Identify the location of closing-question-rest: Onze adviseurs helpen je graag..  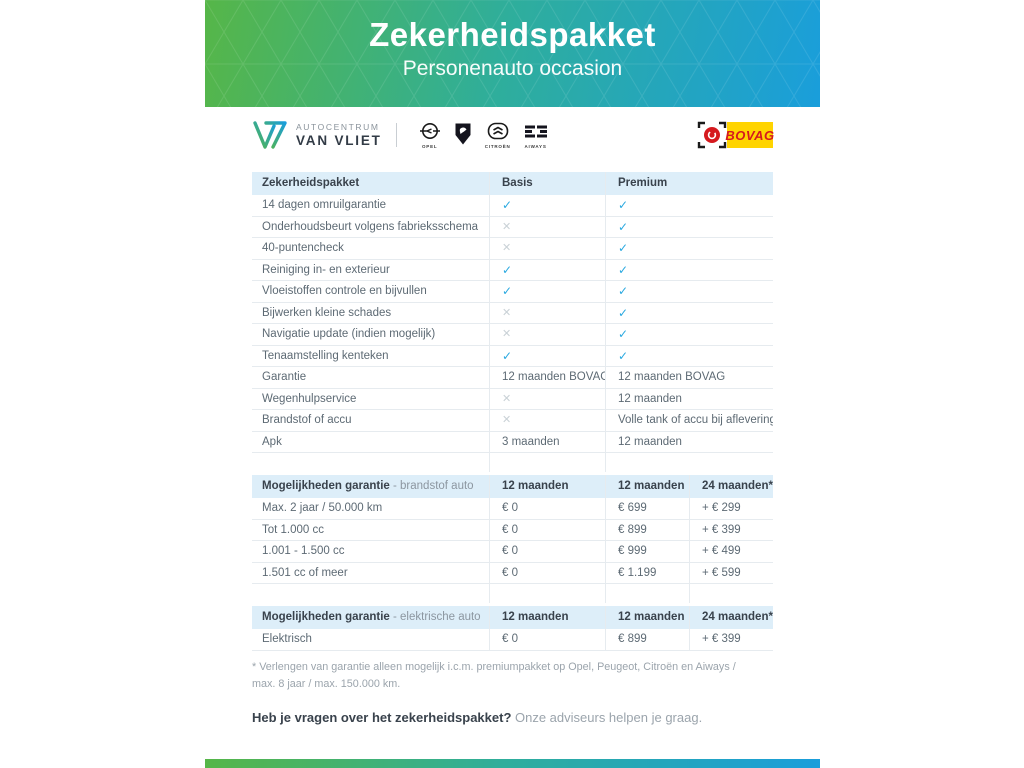
(607, 717).